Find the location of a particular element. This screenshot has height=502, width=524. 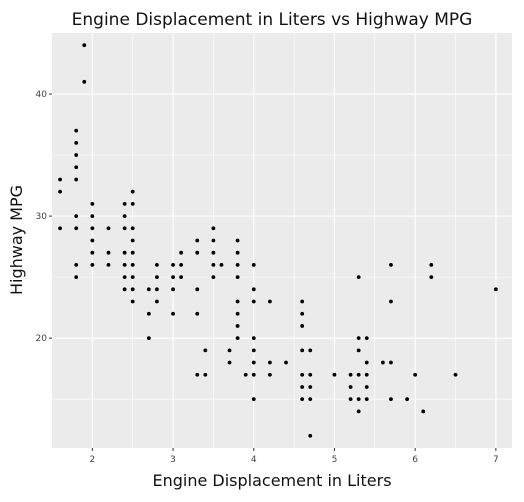

x-tick-label: 7 is located at coordinates (496, 460).